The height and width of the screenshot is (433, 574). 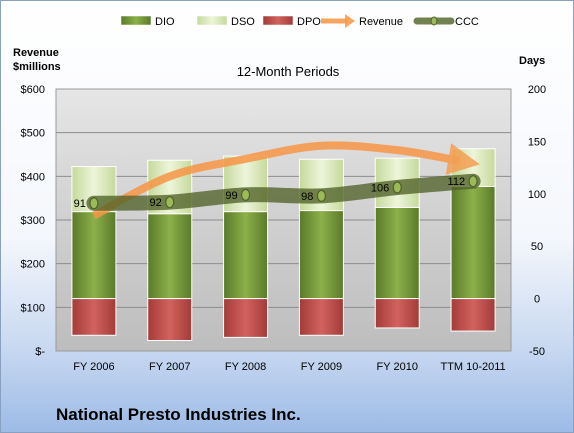 I want to click on ccc-data-label: 98, so click(x=307, y=197).